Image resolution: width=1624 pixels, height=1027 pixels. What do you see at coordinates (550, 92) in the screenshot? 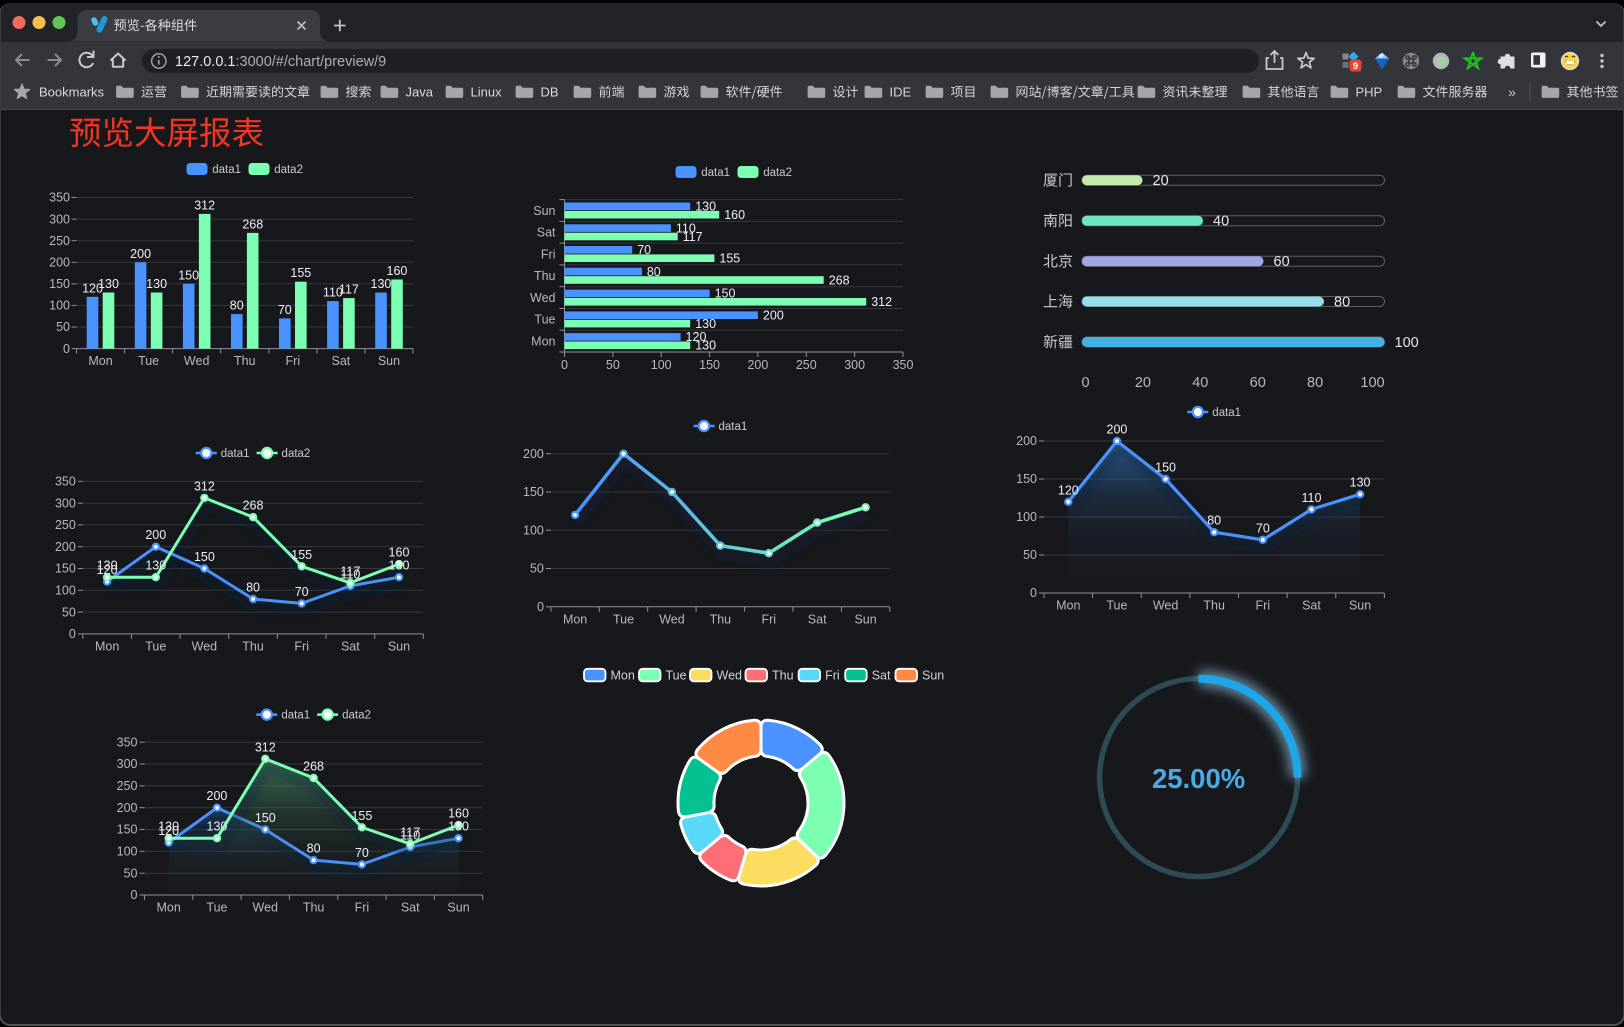
I see `svg-text: DB` at bounding box center [550, 92].